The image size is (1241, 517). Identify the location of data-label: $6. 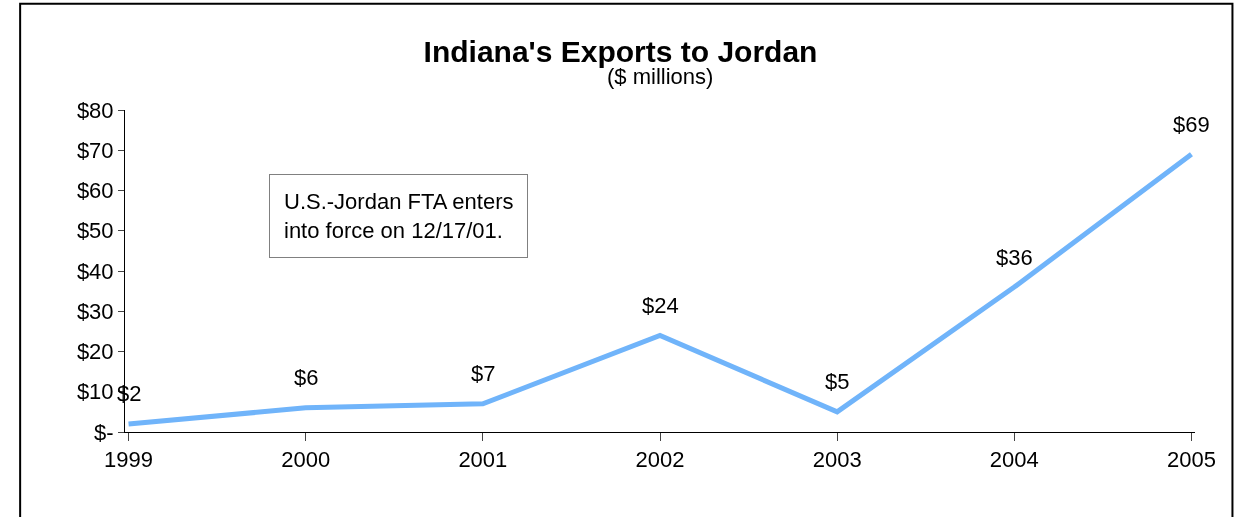
(306, 377).